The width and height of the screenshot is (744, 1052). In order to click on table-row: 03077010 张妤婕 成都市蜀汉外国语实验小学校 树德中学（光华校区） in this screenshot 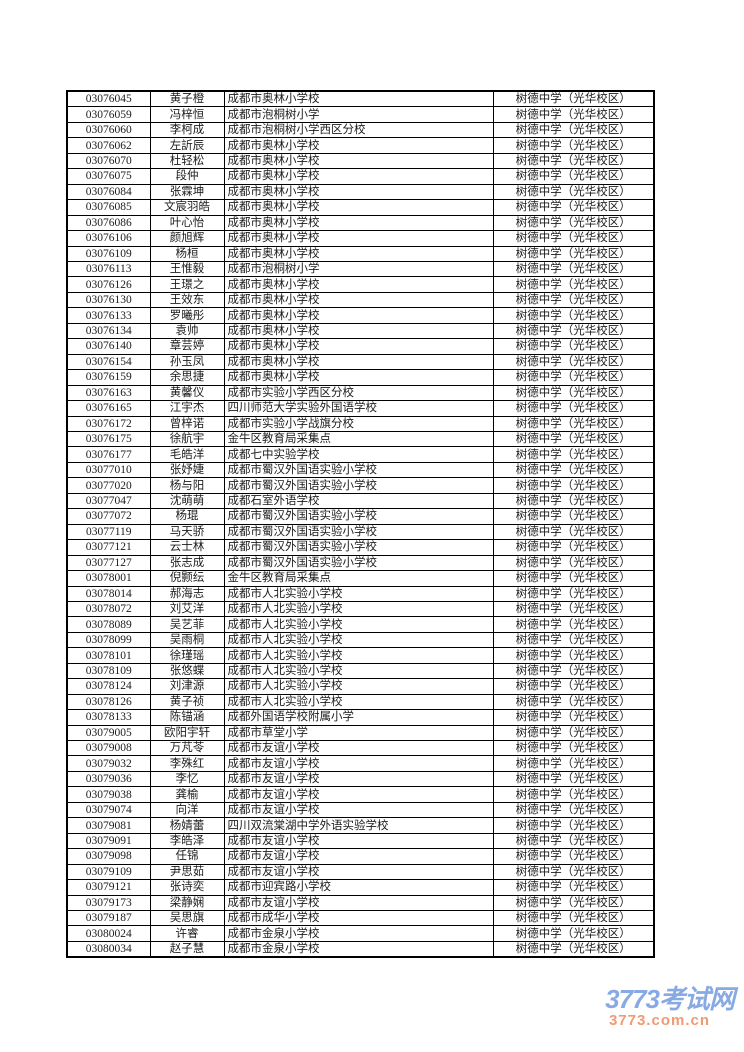, I will do `click(360, 470)`.